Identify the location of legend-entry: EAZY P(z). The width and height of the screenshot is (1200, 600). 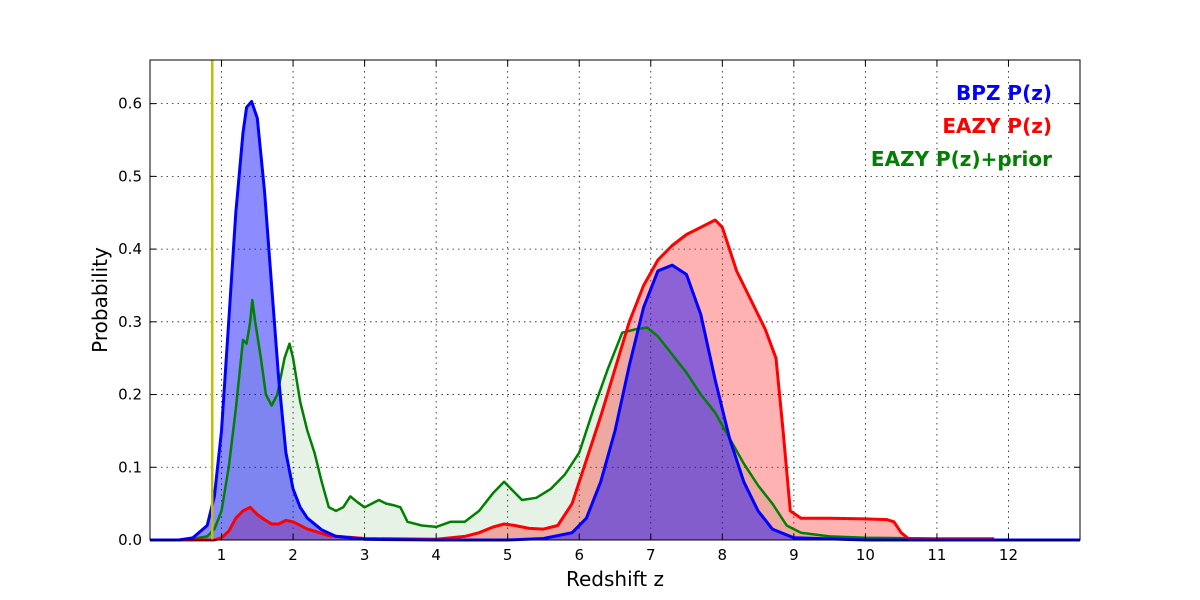
(997, 126).